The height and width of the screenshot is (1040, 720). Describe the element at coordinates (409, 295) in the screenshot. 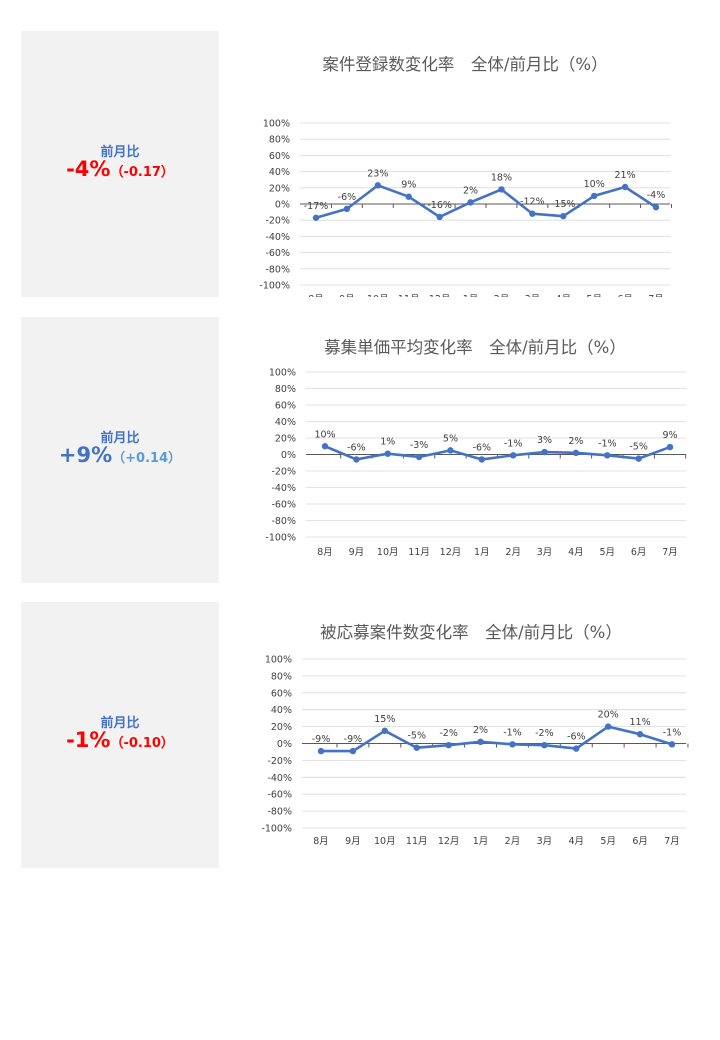

I see `x-tick-label: 11月` at that location.